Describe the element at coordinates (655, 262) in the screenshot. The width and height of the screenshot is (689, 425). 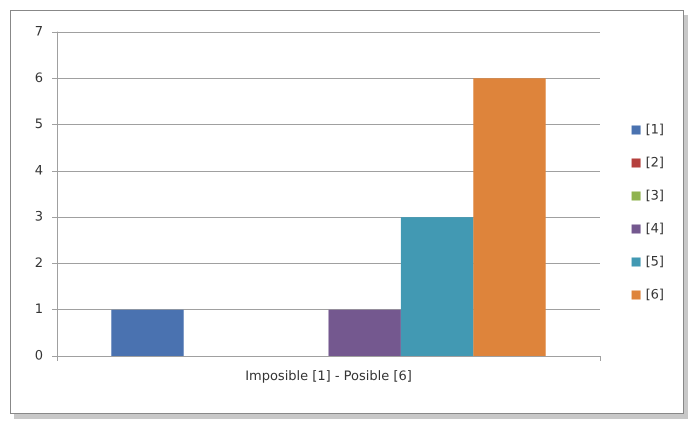
I see `legend-label: [5]` at that location.